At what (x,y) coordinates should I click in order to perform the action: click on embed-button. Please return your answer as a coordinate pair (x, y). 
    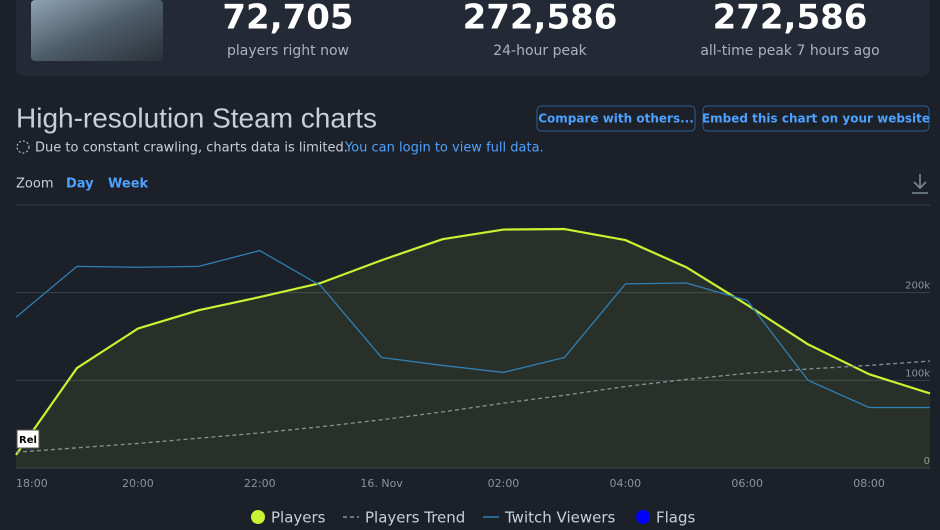
    Looking at the image, I should click on (816, 118).